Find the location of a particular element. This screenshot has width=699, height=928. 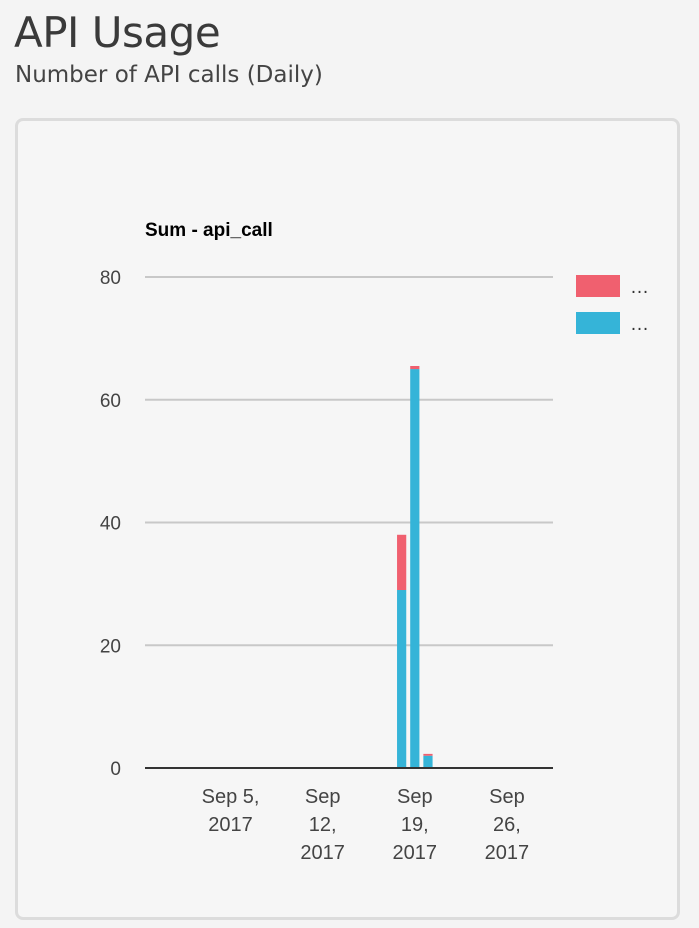

y-axis-ticks: 0 20 40 60 80 is located at coordinates (110, 524).